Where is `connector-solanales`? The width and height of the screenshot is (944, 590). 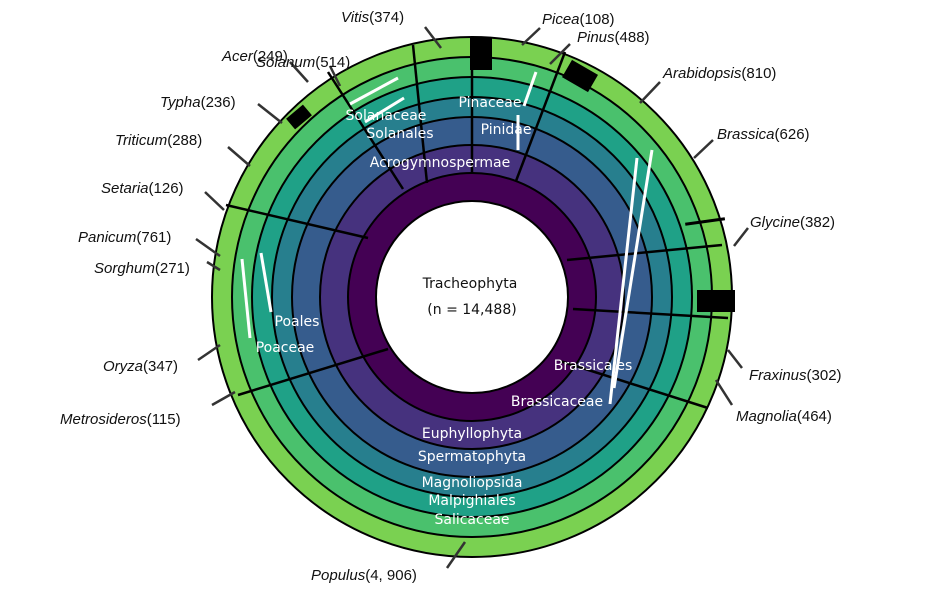 connector-solanales is located at coordinates (384, 110).